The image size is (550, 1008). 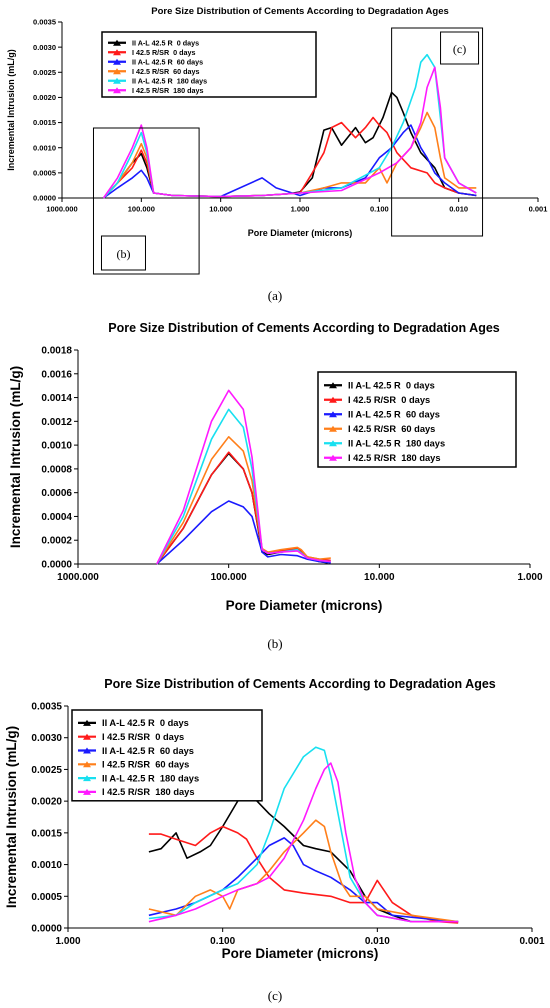 What do you see at coordinates (275, 295) in the screenshot?
I see `caption-a: (a)` at bounding box center [275, 295].